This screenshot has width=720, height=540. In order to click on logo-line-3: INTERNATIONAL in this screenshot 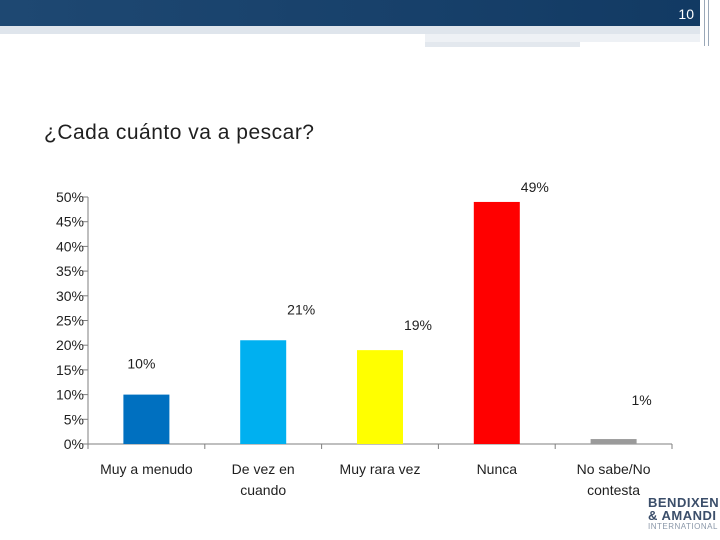, I will do `click(683, 526)`.